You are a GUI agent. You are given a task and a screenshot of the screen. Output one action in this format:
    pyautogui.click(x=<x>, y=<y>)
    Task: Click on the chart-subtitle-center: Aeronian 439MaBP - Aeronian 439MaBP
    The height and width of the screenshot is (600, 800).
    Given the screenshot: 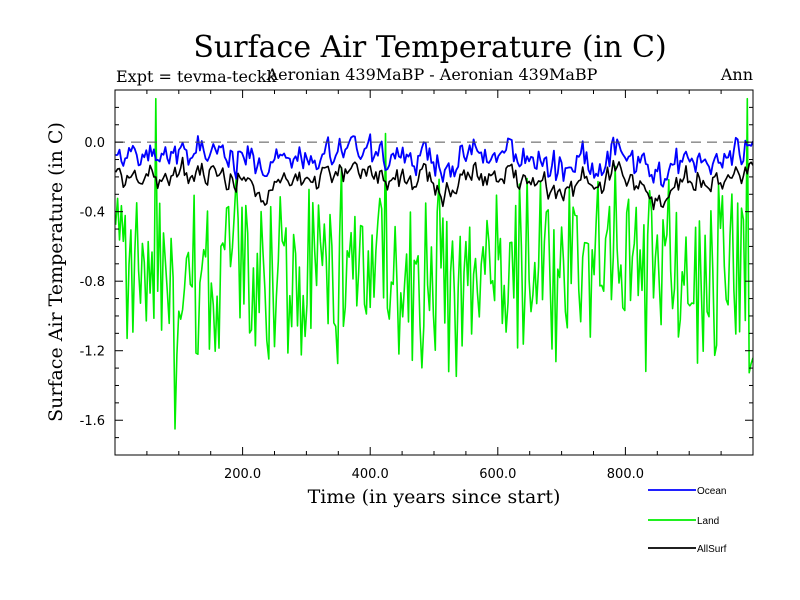 What is the action you would take?
    pyautogui.click(x=432, y=74)
    